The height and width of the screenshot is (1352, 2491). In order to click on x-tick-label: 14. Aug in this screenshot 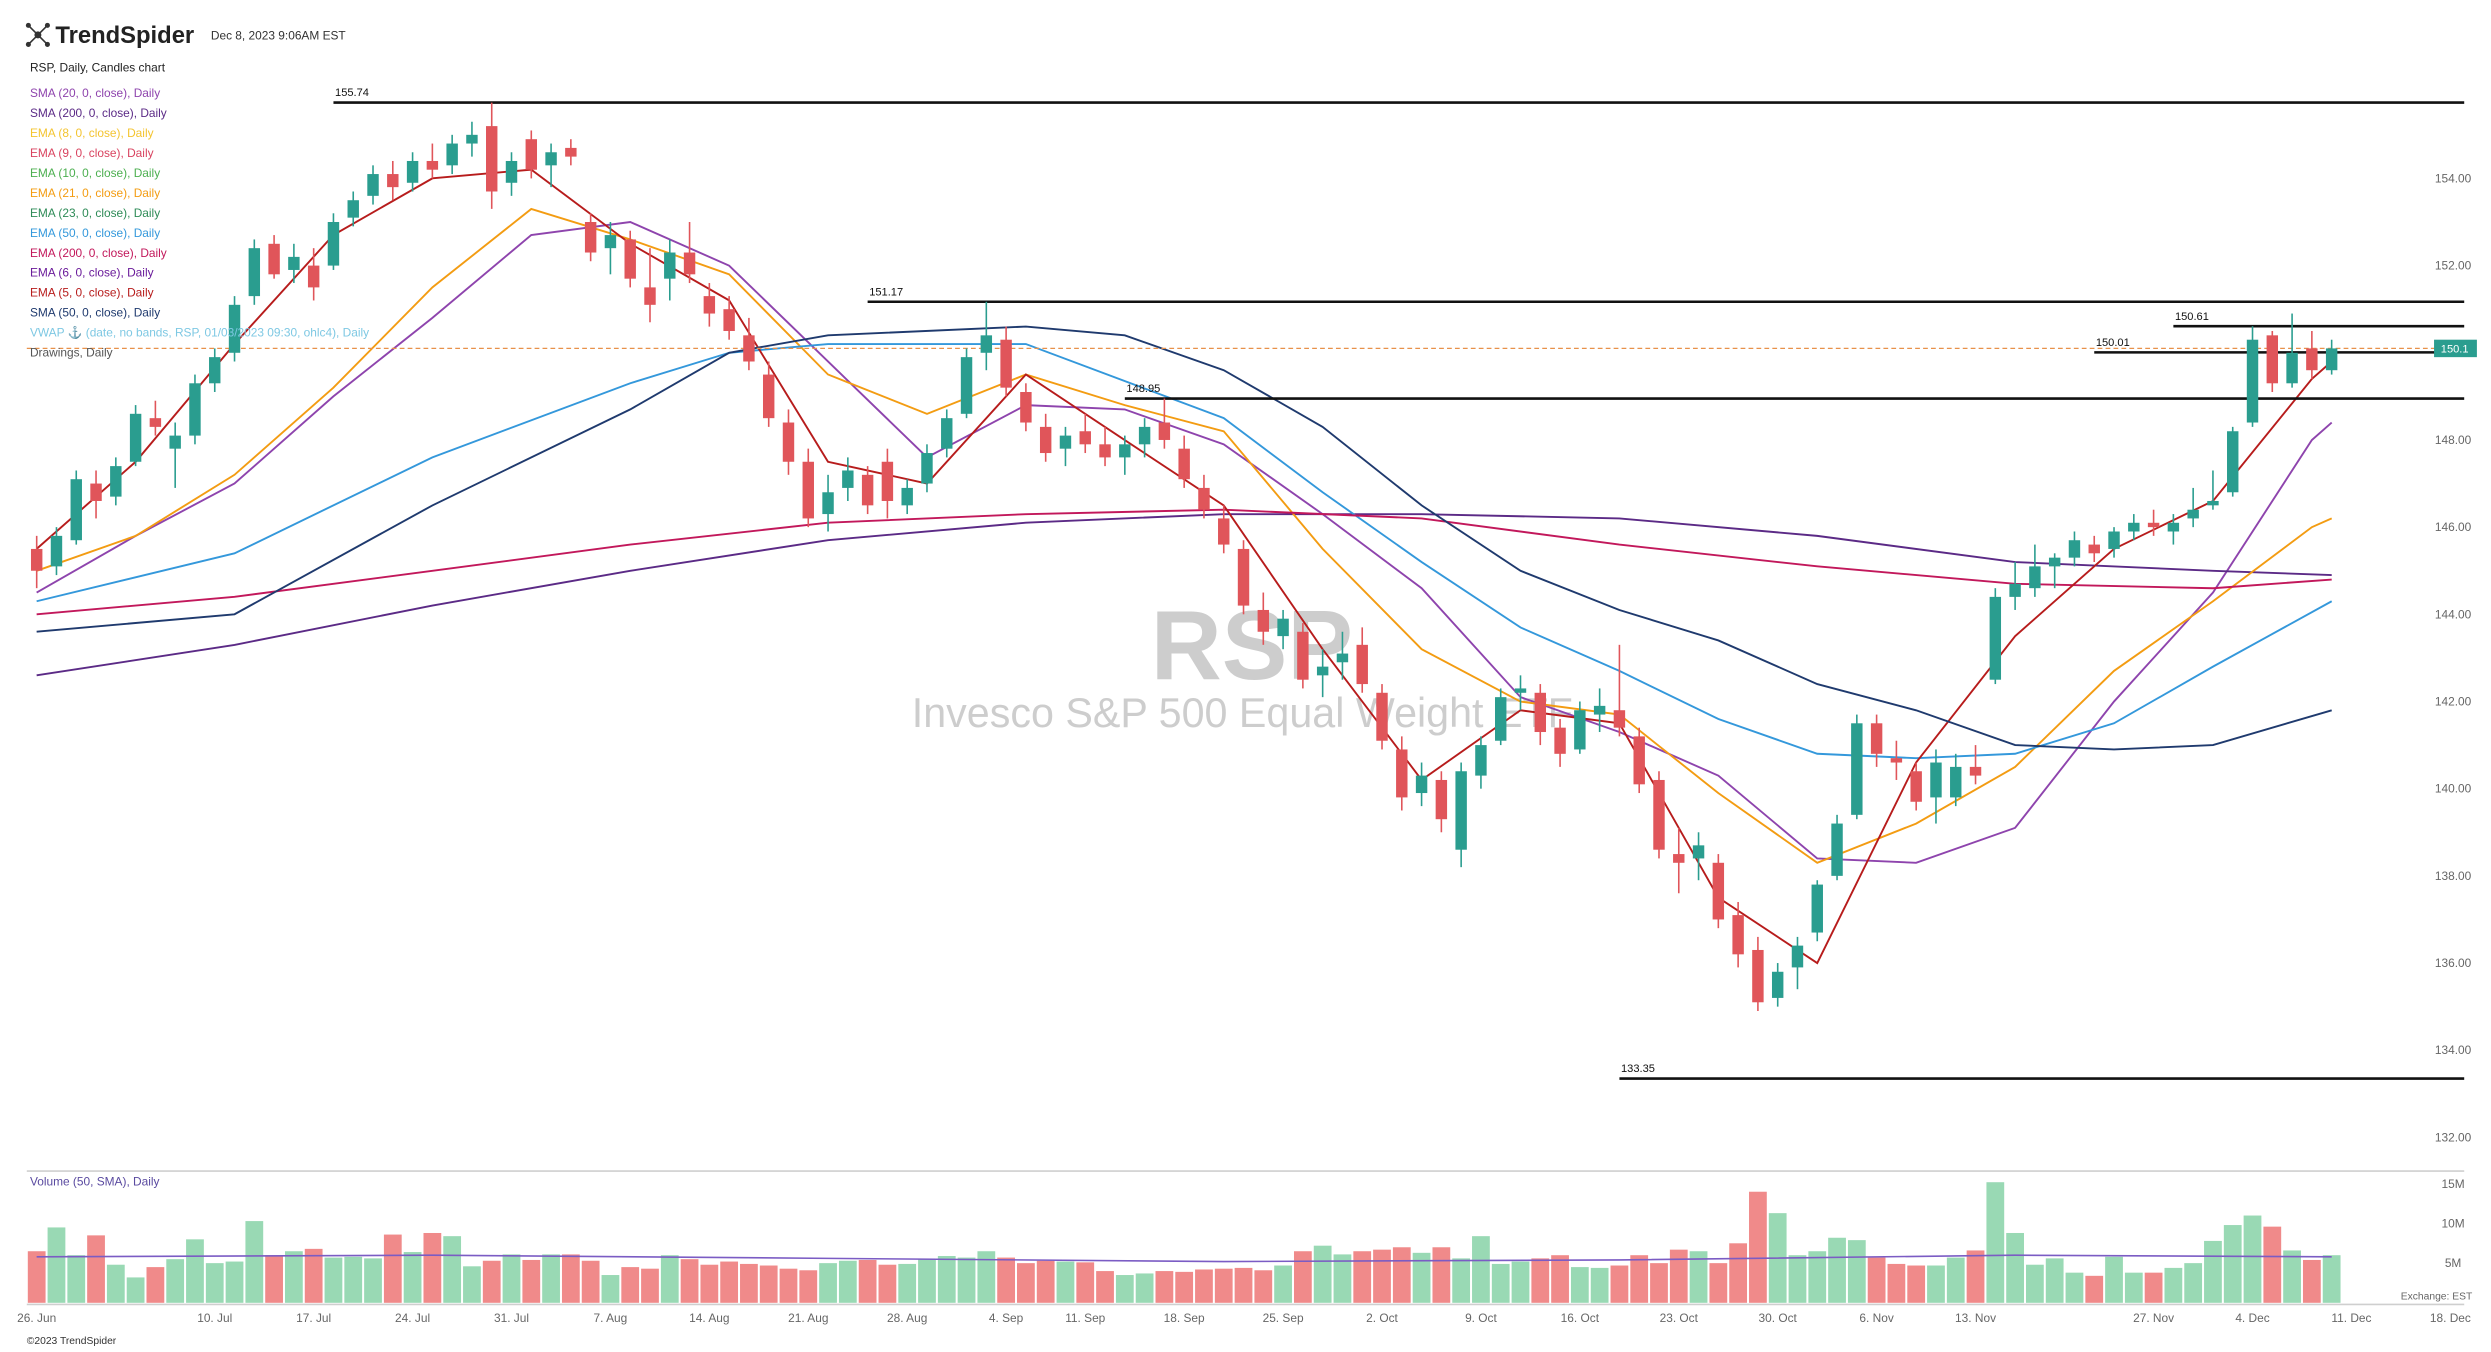, I will do `click(709, 1318)`.